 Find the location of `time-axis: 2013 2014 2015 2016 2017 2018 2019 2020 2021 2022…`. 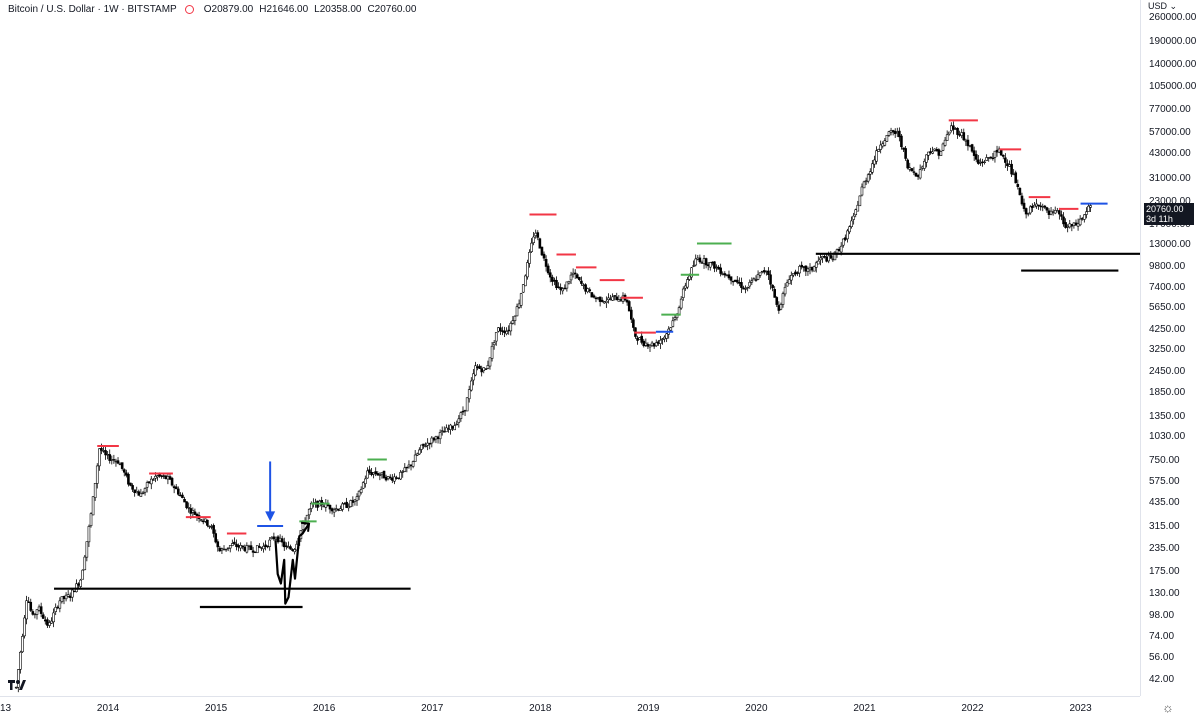

time-axis: 2013 2014 2015 2016 2017 2018 2019 2020 2021 2022… is located at coordinates (570, 708).